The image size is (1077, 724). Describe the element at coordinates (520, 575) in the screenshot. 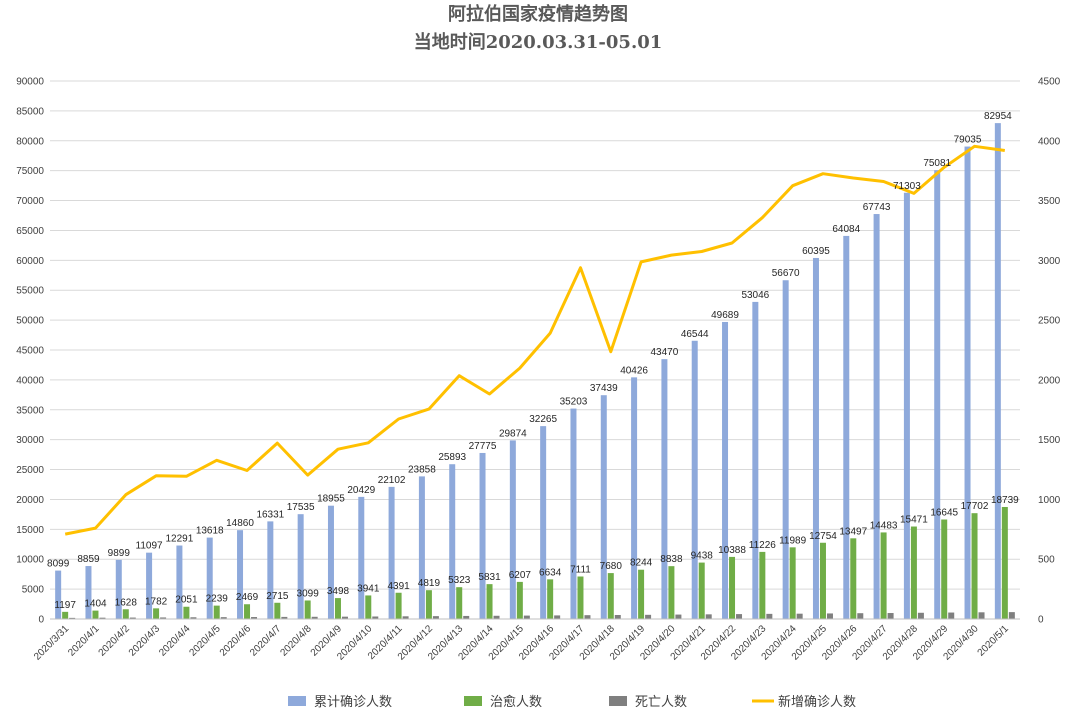

I see `data-label: 6207` at that location.